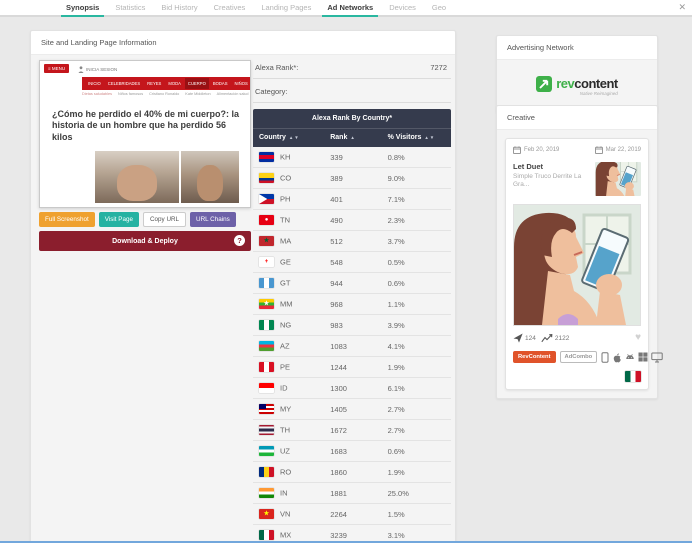 This screenshot has width=692, height=545. What do you see at coordinates (229, 7) in the screenshot?
I see `tab-creatives: Creatives` at bounding box center [229, 7].